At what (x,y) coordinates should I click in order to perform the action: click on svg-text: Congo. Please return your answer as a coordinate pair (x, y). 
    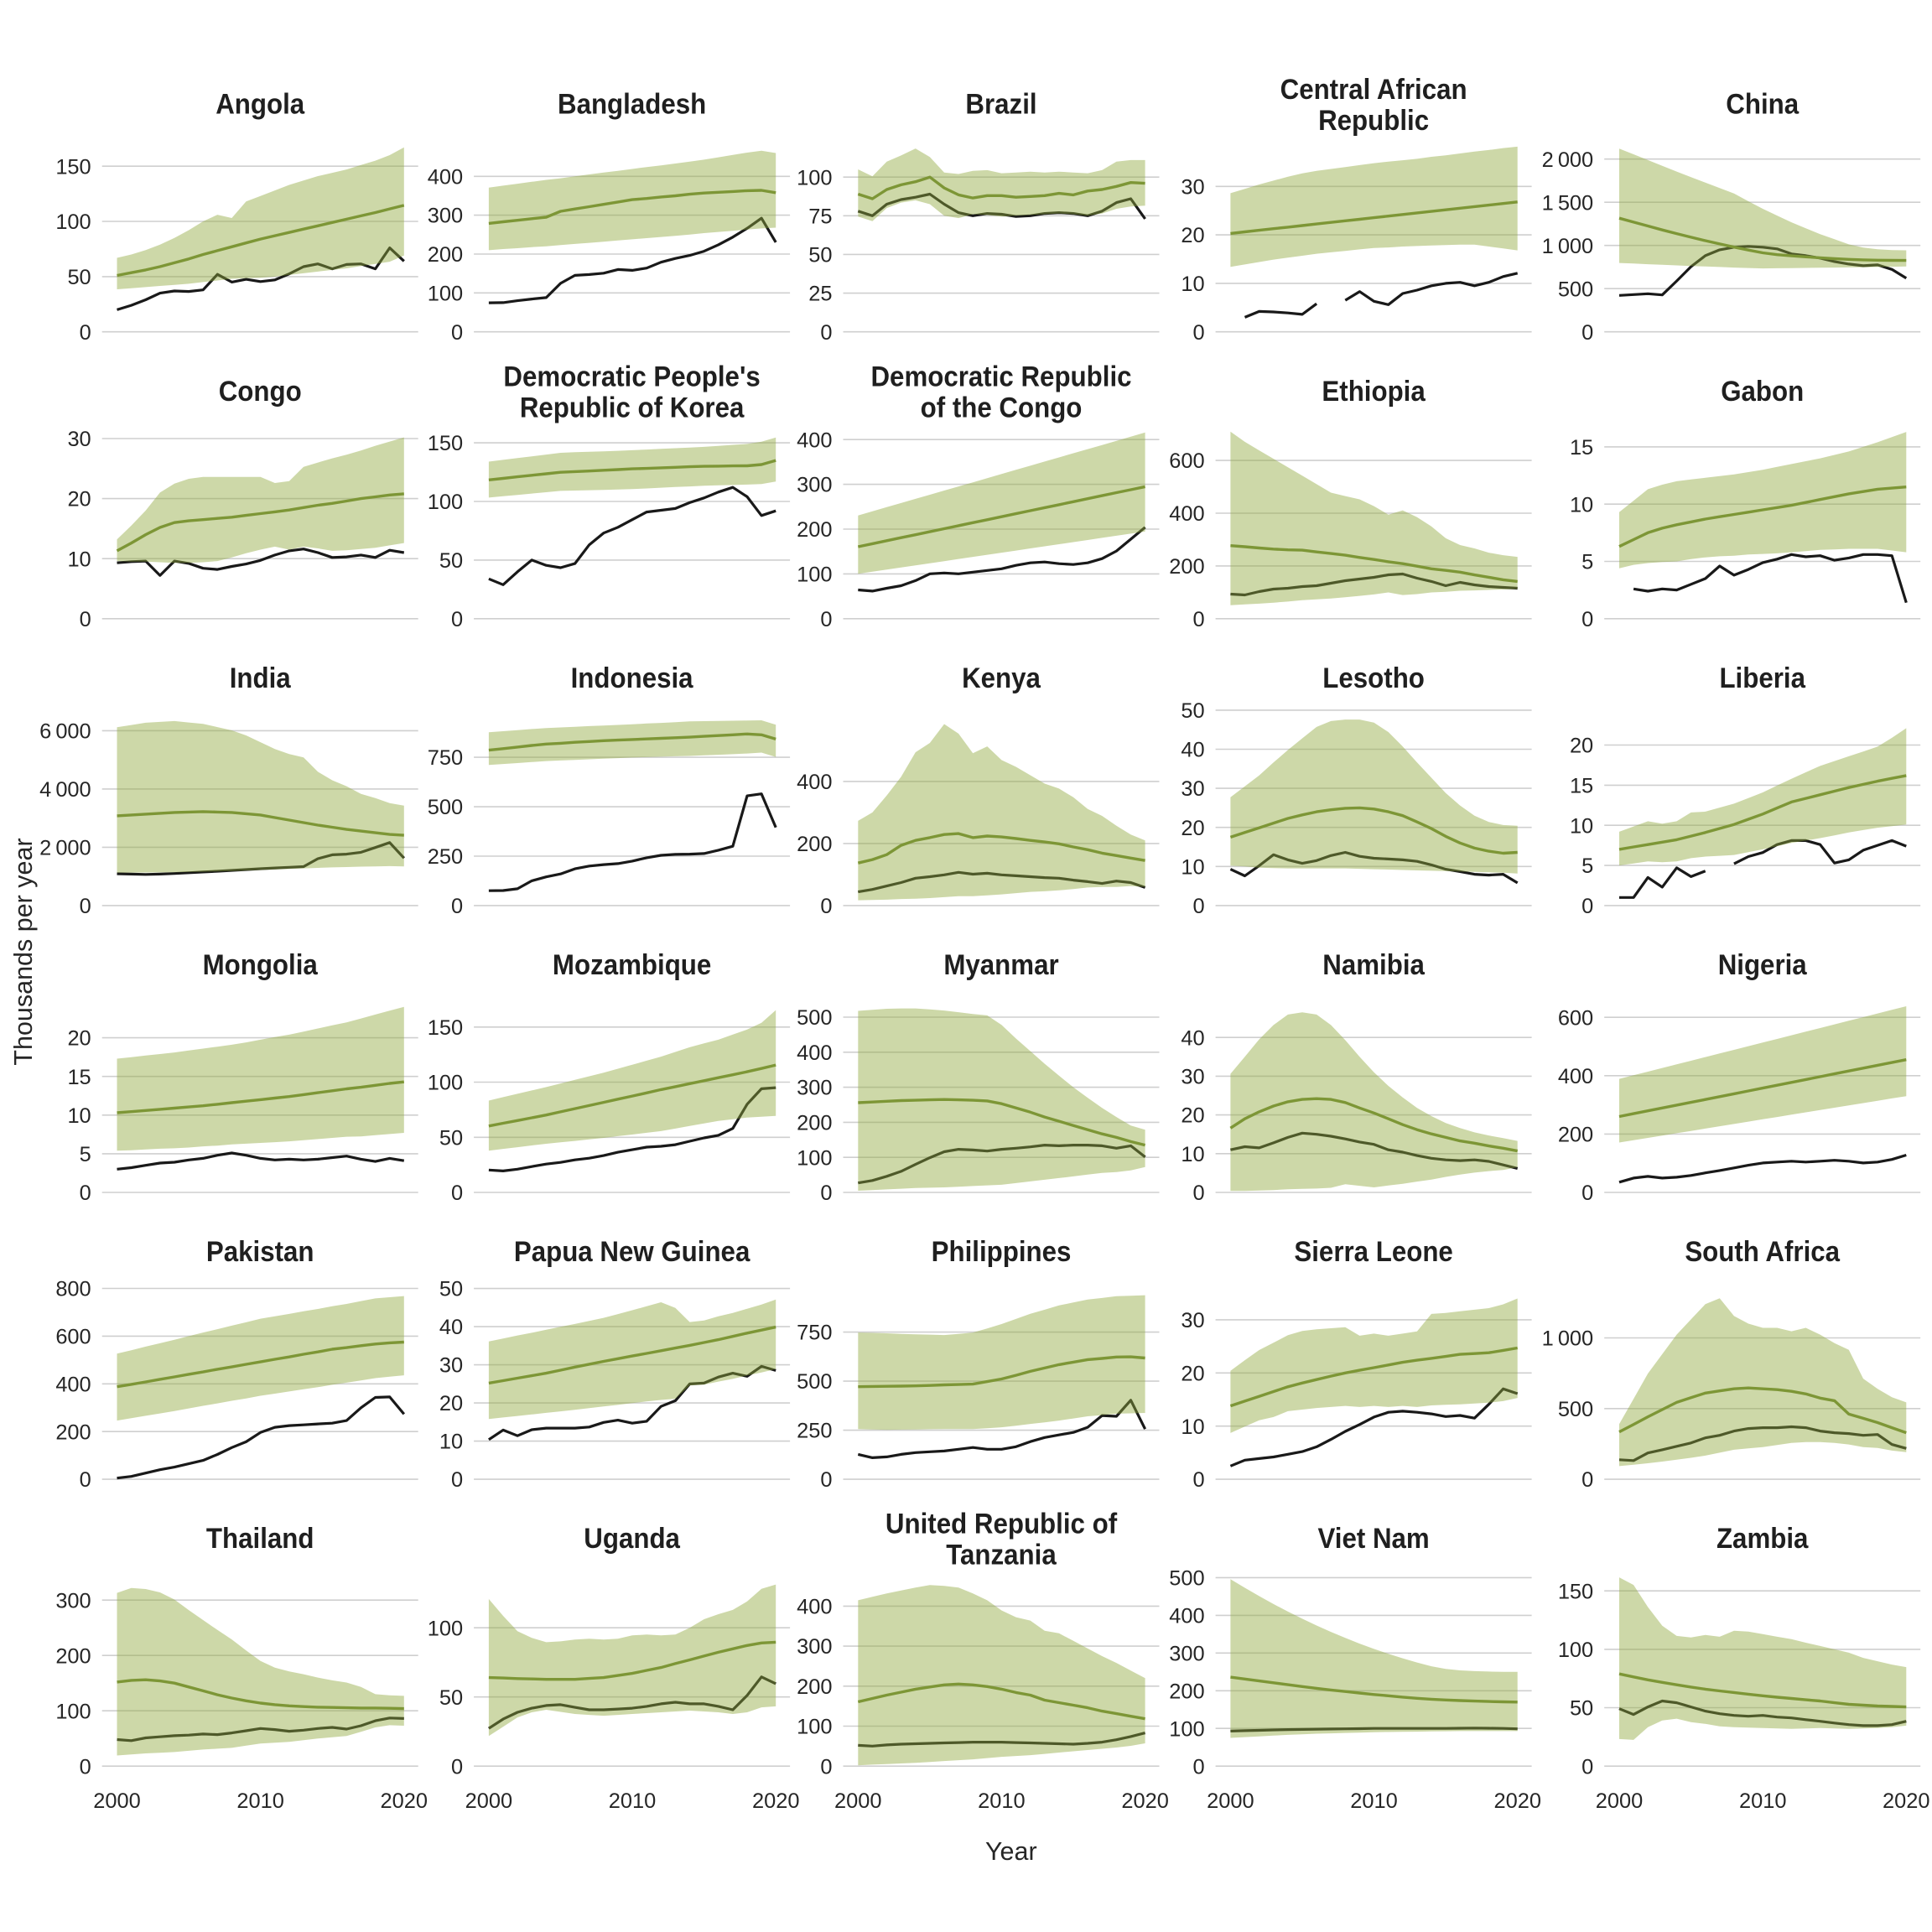
    Looking at the image, I should click on (260, 391).